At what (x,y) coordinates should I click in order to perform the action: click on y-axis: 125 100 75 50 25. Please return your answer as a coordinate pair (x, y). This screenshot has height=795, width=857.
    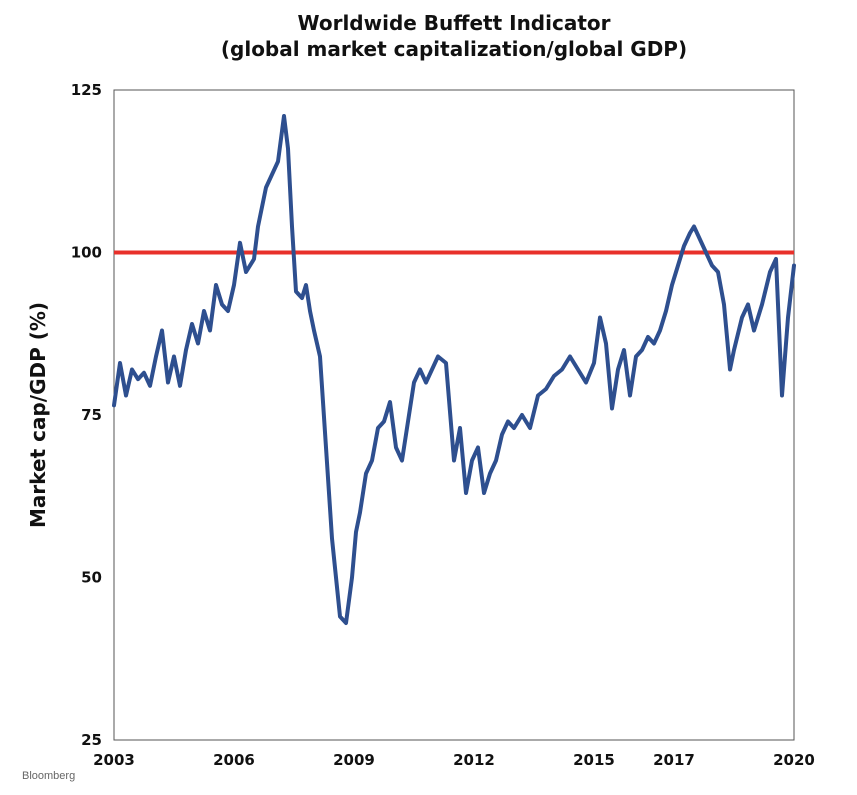
    Looking at the image, I should click on (86, 415).